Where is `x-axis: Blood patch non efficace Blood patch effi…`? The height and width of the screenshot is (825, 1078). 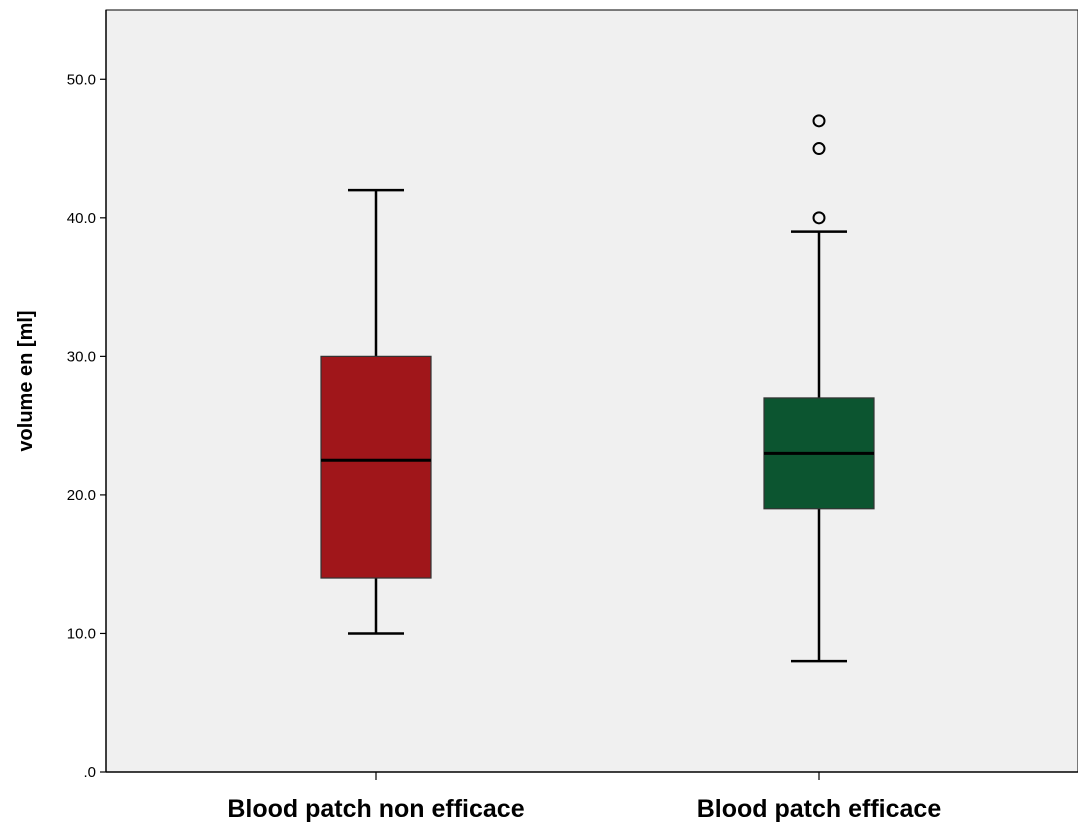
x-axis: Blood patch non efficace Blood patch effi… is located at coordinates (592, 797).